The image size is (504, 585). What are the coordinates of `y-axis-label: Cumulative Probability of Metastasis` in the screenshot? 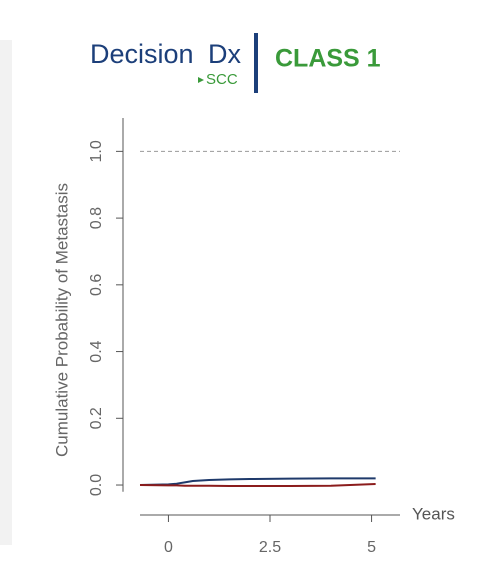 It's located at (61, 320).